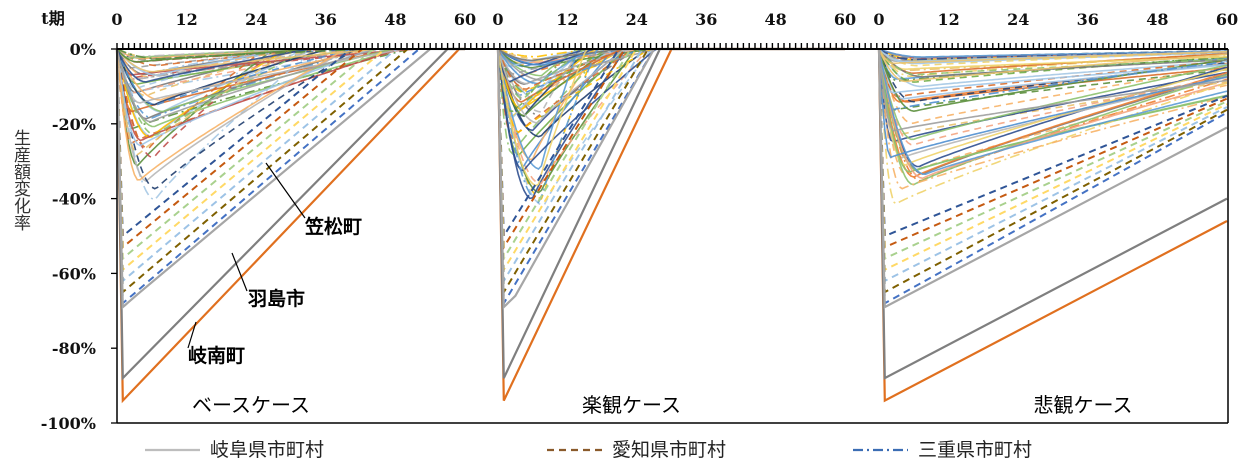 This screenshot has width=1250, height=474. I want to click on y-tick-label: -40%, so click(74, 199).